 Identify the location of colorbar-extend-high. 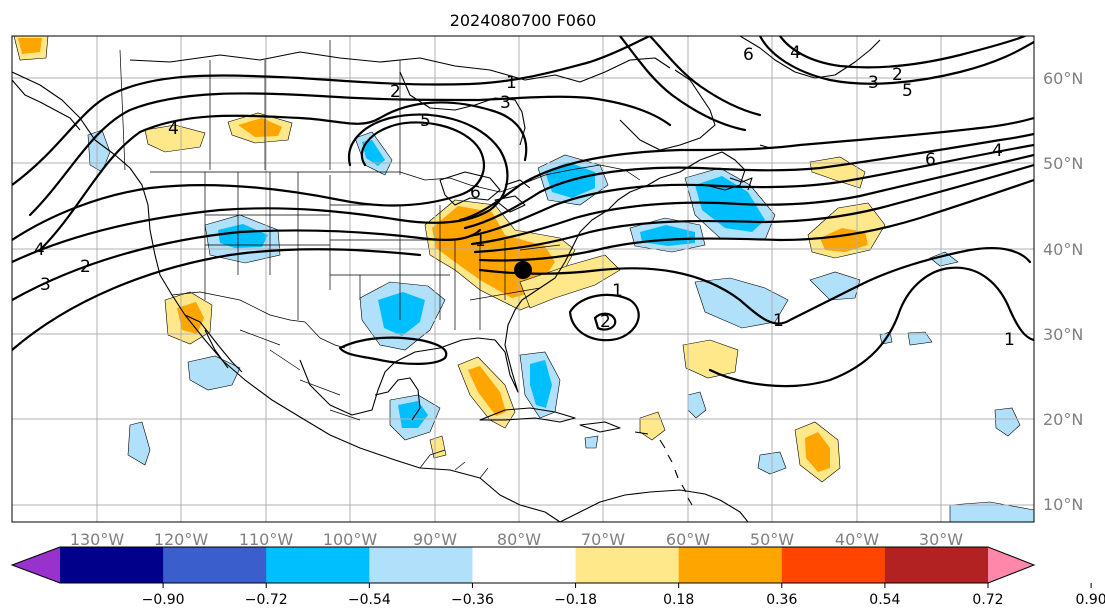
(1011, 565).